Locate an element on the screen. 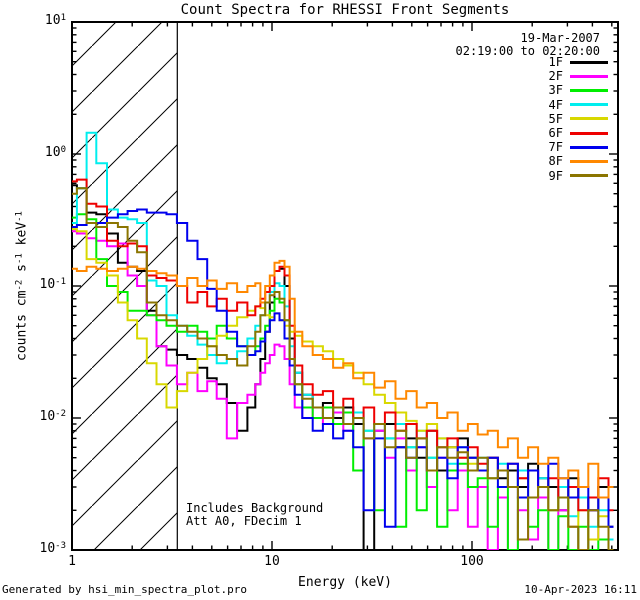 The image size is (640, 600). annotation-att-fdecim: Att A0, FDecim 1 is located at coordinates (244, 521).